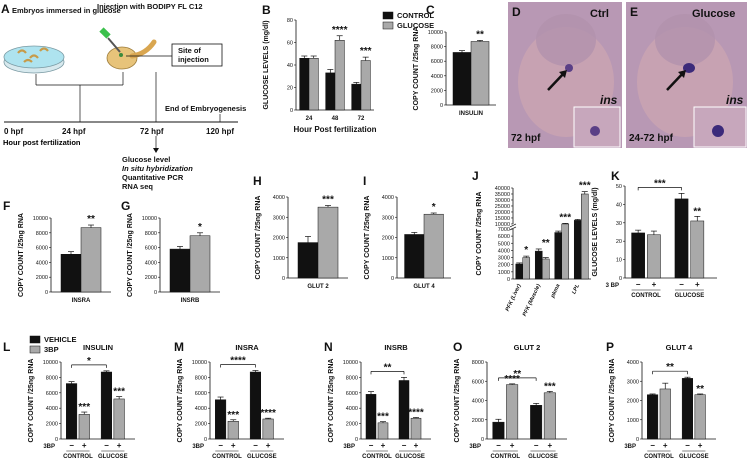 The width and height of the screenshot is (749, 472). What do you see at coordinates (153, 177) in the screenshot?
I see `assay-2: Quantitative PCR` at bounding box center [153, 177].